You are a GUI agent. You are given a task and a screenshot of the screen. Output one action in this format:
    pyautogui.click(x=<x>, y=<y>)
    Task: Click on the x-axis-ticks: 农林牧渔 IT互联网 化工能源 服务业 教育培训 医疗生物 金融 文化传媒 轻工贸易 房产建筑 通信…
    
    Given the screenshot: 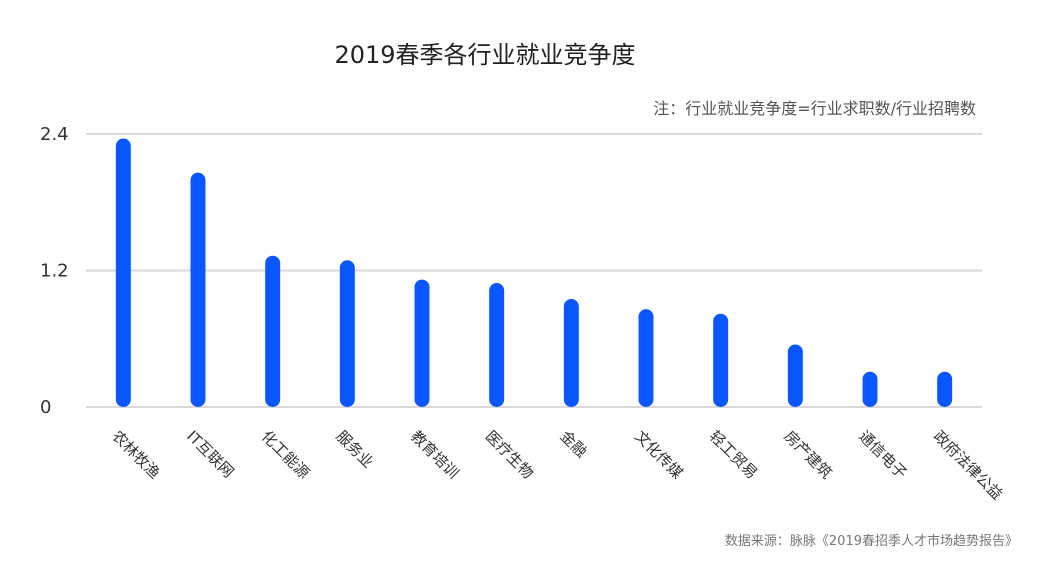 What is the action you would take?
    pyautogui.click(x=558, y=465)
    